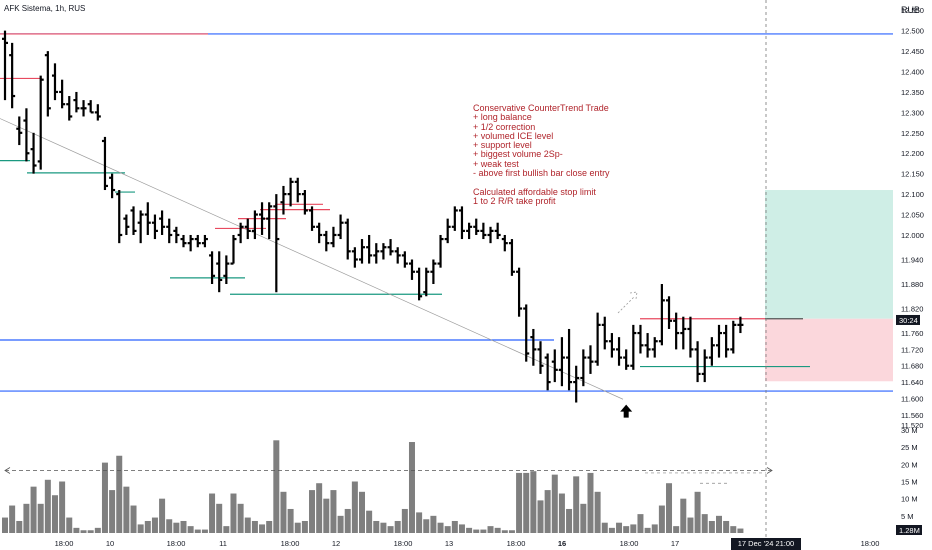 This screenshot has width=932, height=550. I want to click on time-tick-label: 10, so click(110, 543).